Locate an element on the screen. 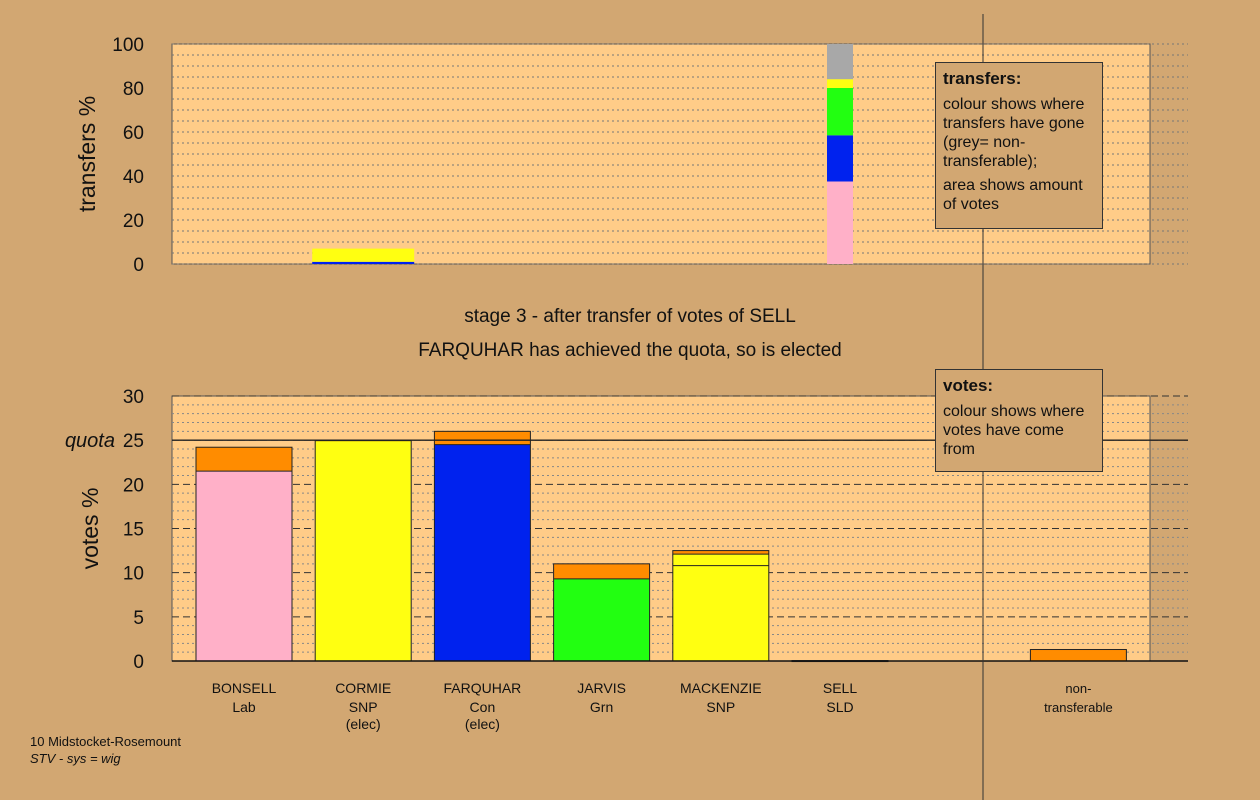  transfers-y-axis-label: transfers % is located at coordinates (87, 154).